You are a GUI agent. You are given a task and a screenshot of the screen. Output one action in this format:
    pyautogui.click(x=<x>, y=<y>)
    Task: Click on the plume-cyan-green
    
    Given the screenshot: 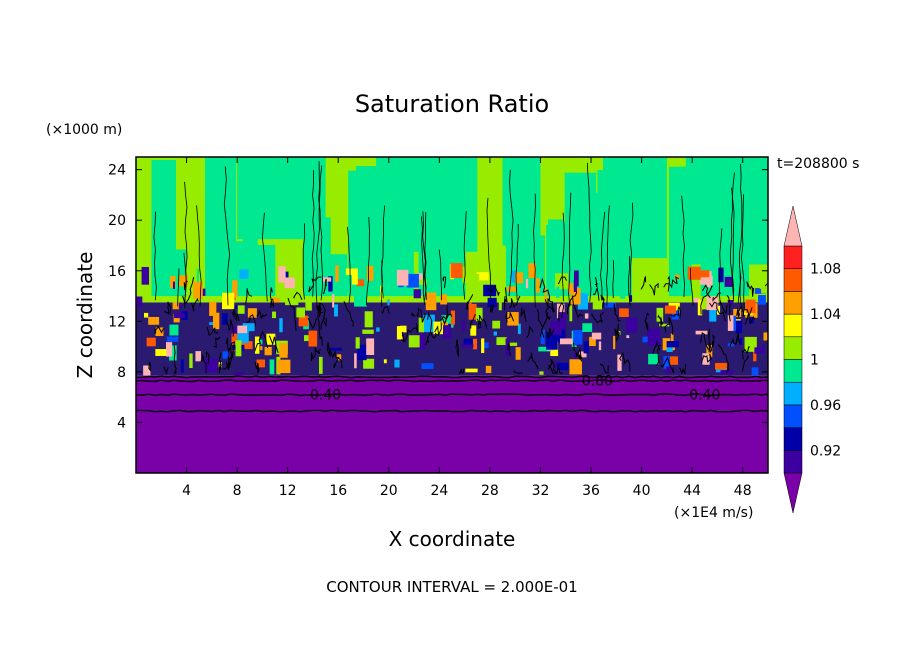 What is the action you would take?
    pyautogui.click(x=619, y=262)
    